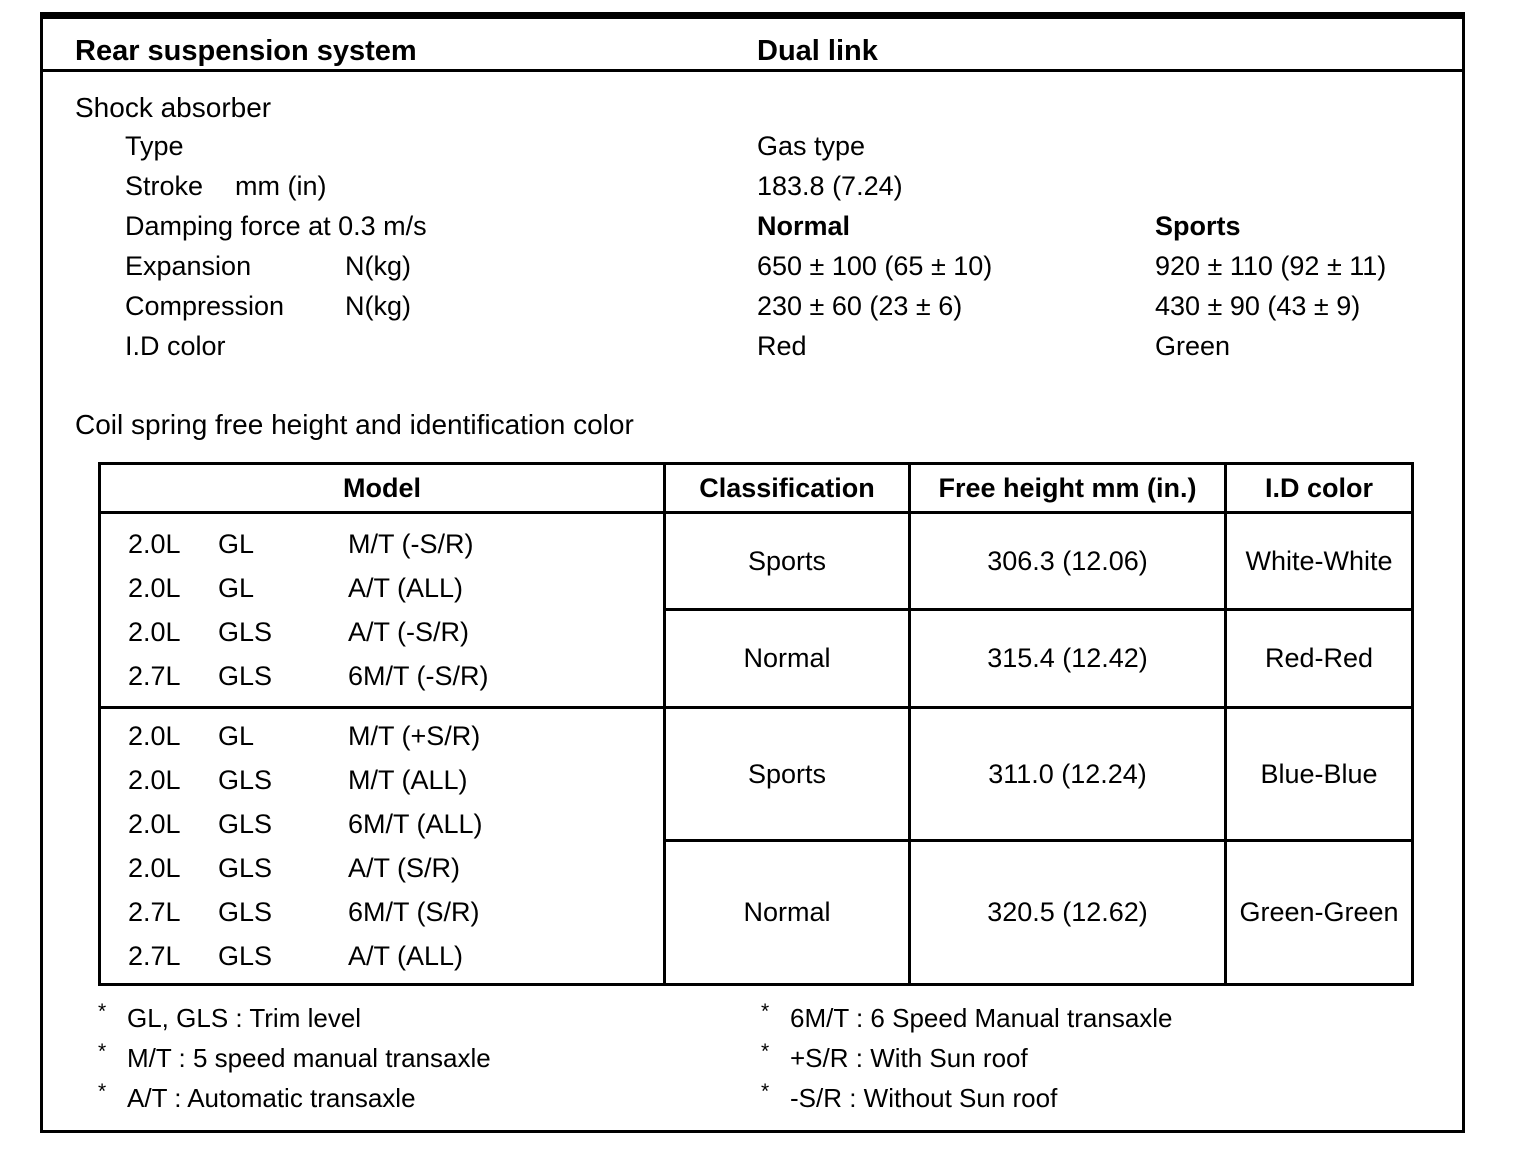 This screenshot has height=1156, width=1520. What do you see at coordinates (173, 107) in the screenshot?
I see `section-title-shock-absorber: Shock absorber` at bounding box center [173, 107].